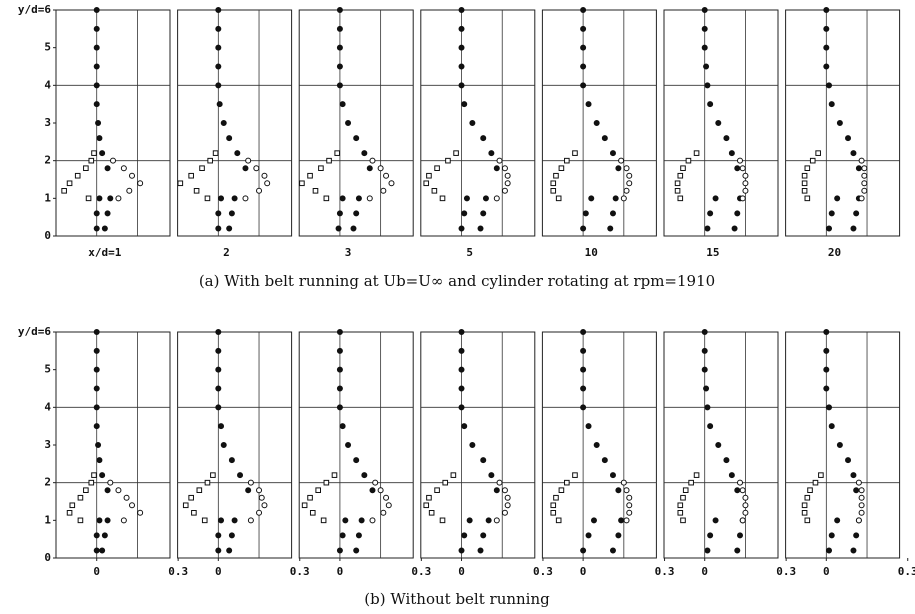 This screenshot has width=915, height=614. Describe the element at coordinates (47, 406) in the screenshot. I see `y-tick-label: 4` at that location.